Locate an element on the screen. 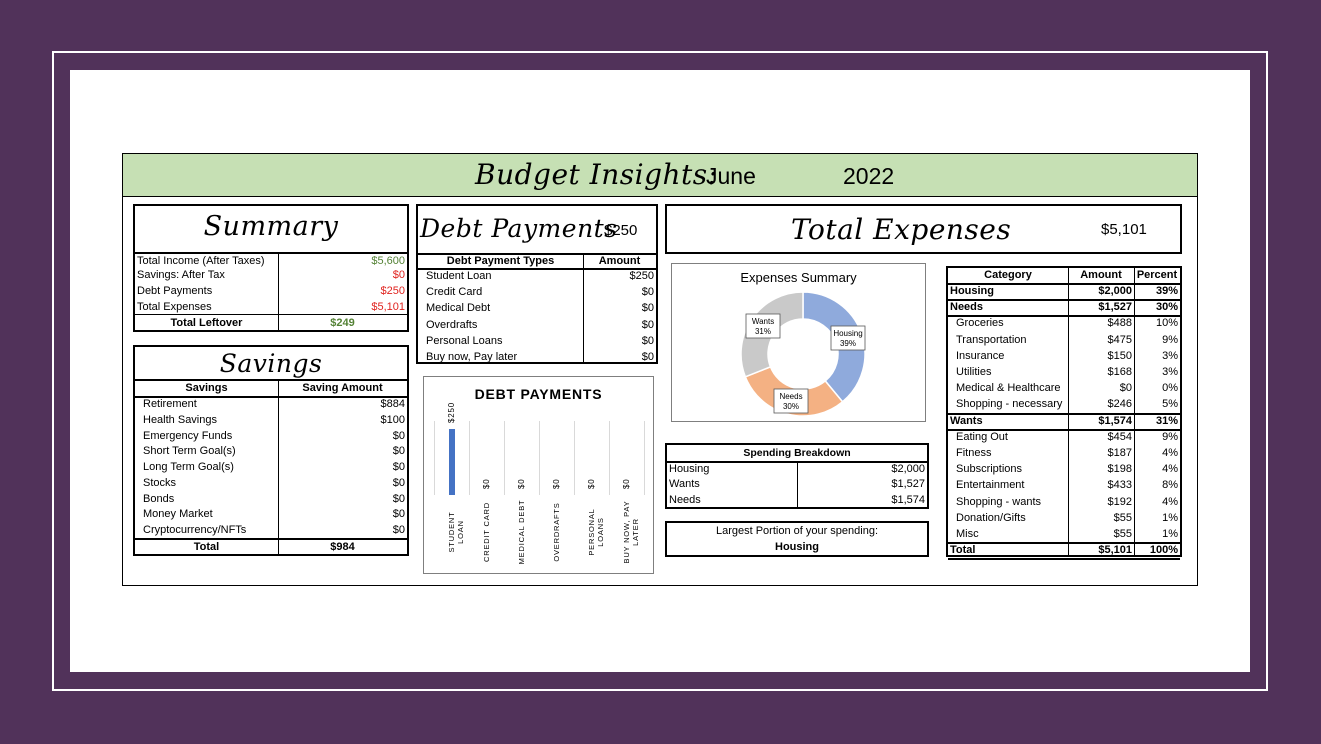 The image size is (1321, 744). total-expenses-title: Total Expenses is located at coordinates (901, 229).